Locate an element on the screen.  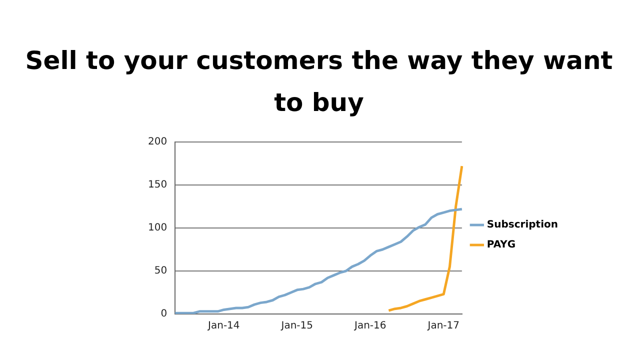
legend-label: Subscription is located at coordinates (522, 225).